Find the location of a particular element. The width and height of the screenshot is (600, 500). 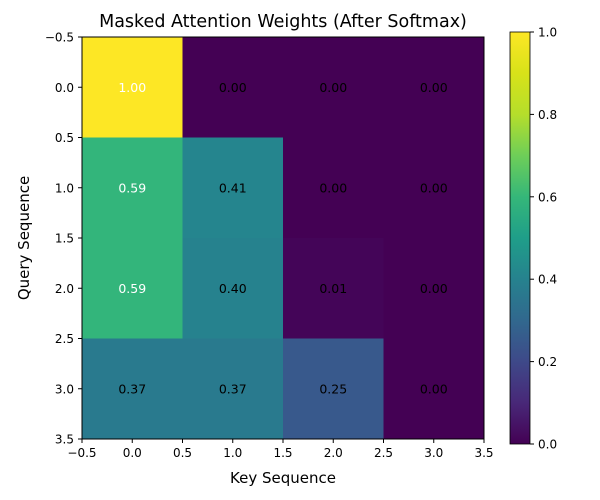

y-tick-label: 3.0 is located at coordinates (64, 389).